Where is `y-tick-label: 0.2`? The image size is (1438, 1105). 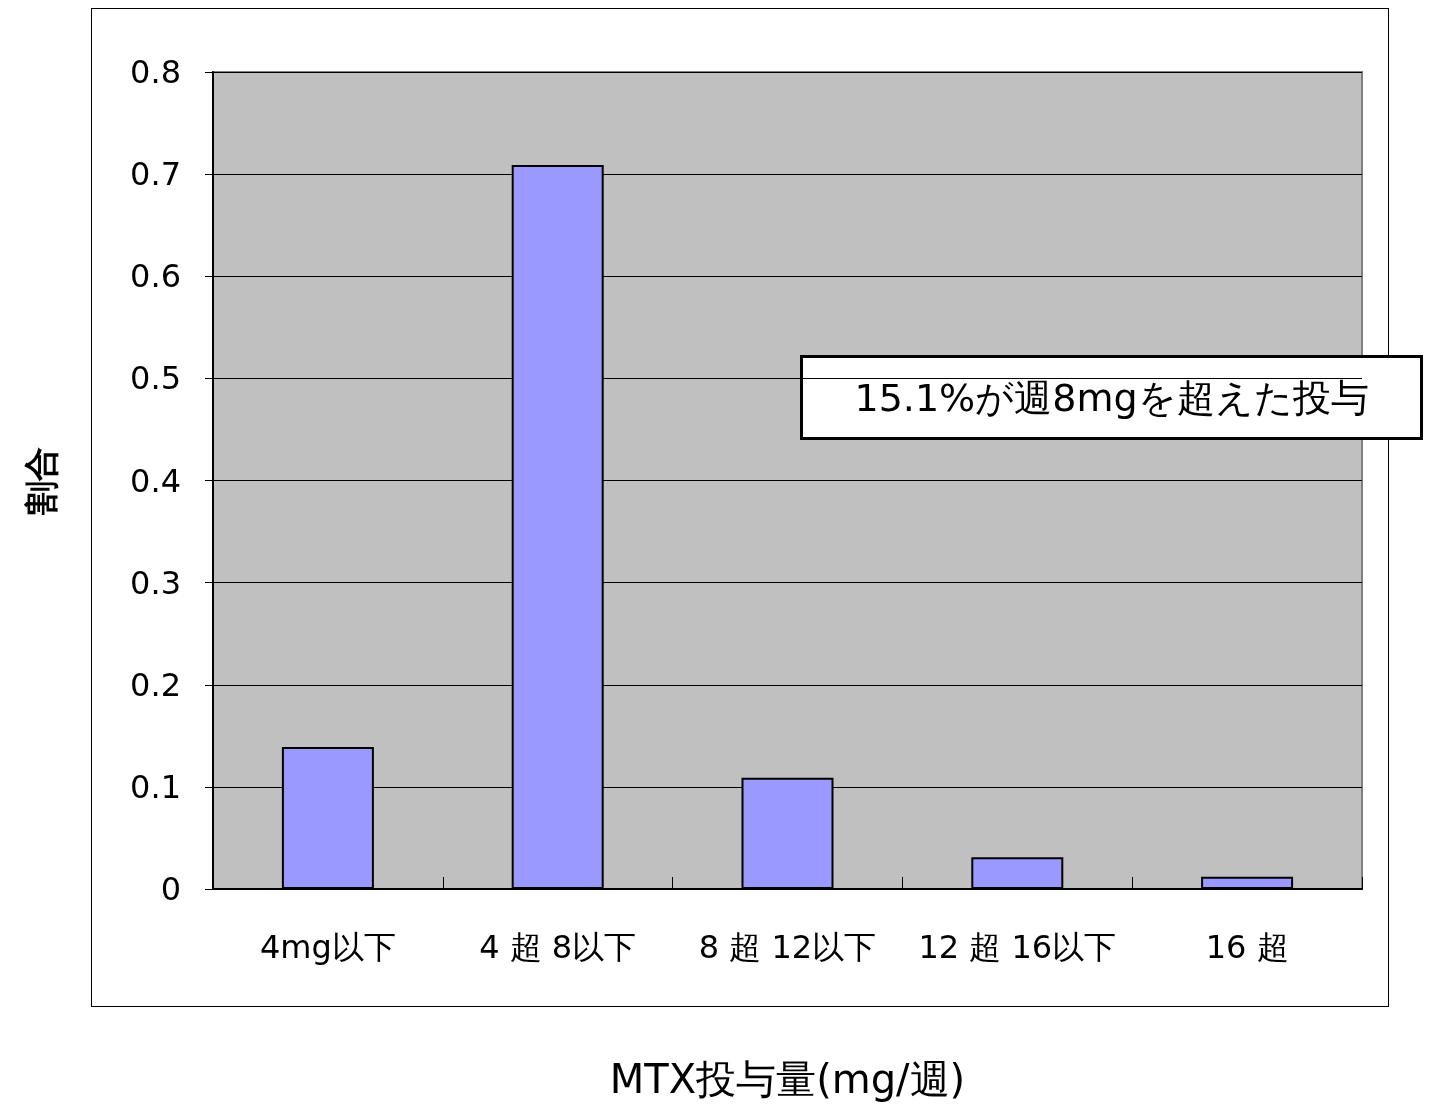
y-tick-label: 0.2 is located at coordinates (155, 684).